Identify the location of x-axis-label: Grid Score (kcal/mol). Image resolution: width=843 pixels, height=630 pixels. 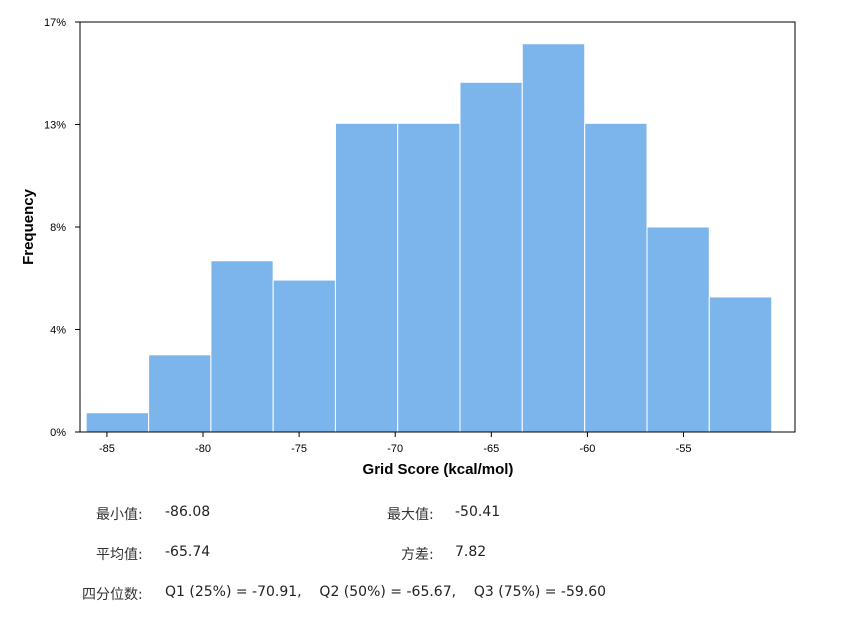
(438, 469).